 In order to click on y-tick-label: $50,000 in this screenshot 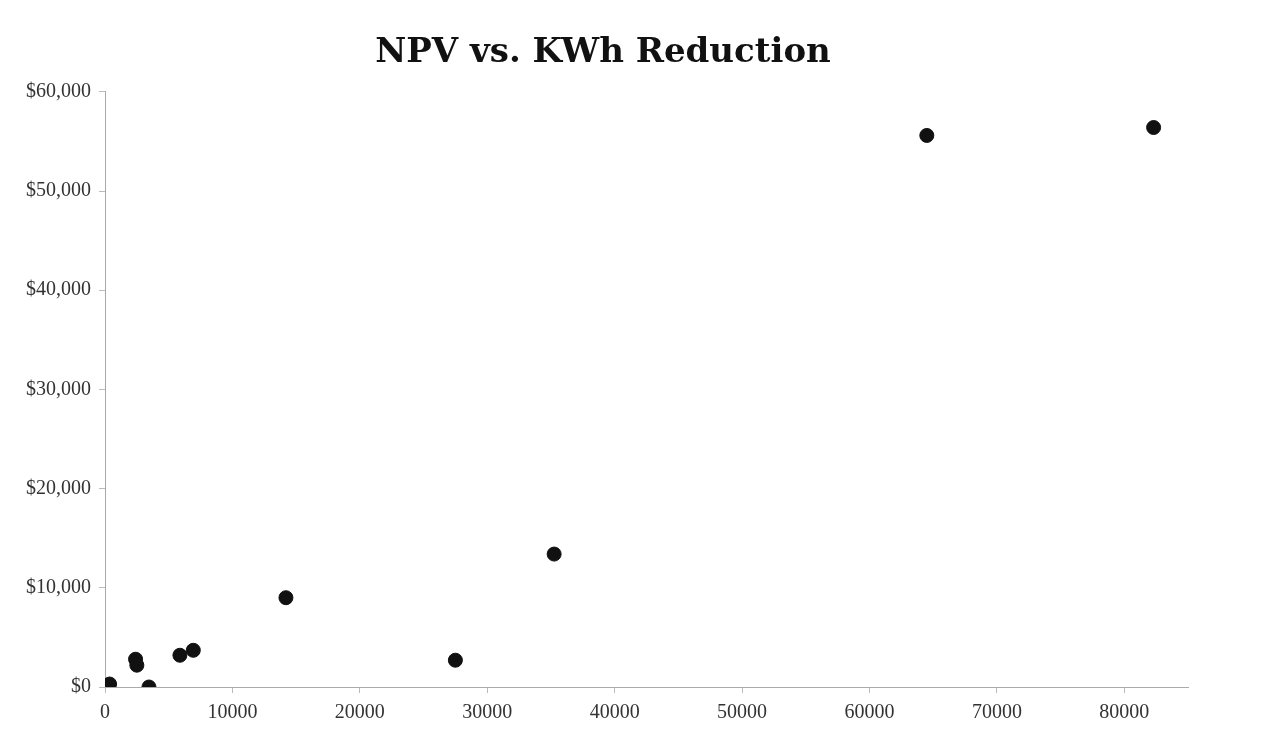, I will do `click(58, 189)`.